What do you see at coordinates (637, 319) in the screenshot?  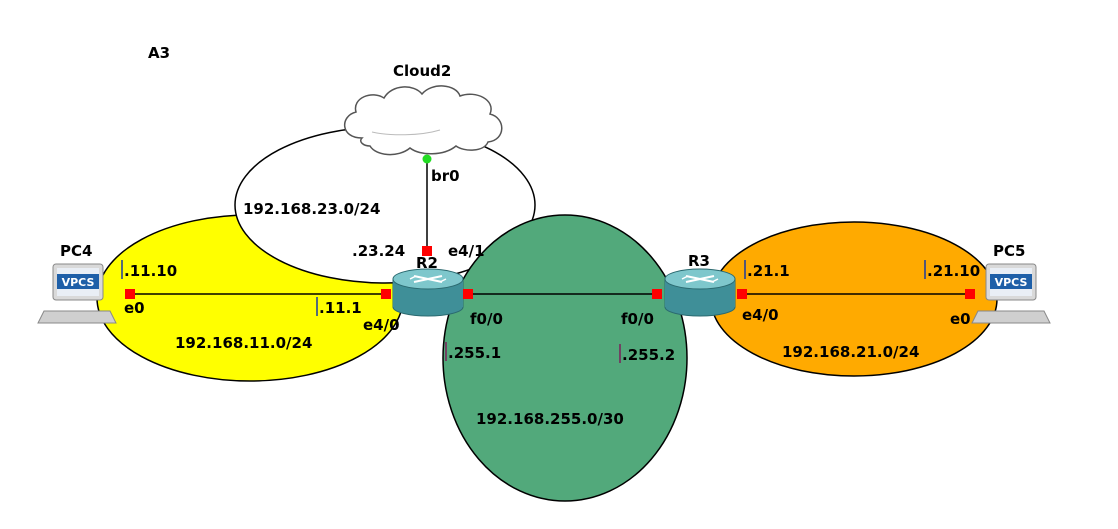 I see `r3-f00-port-label: f0/0` at bounding box center [637, 319].